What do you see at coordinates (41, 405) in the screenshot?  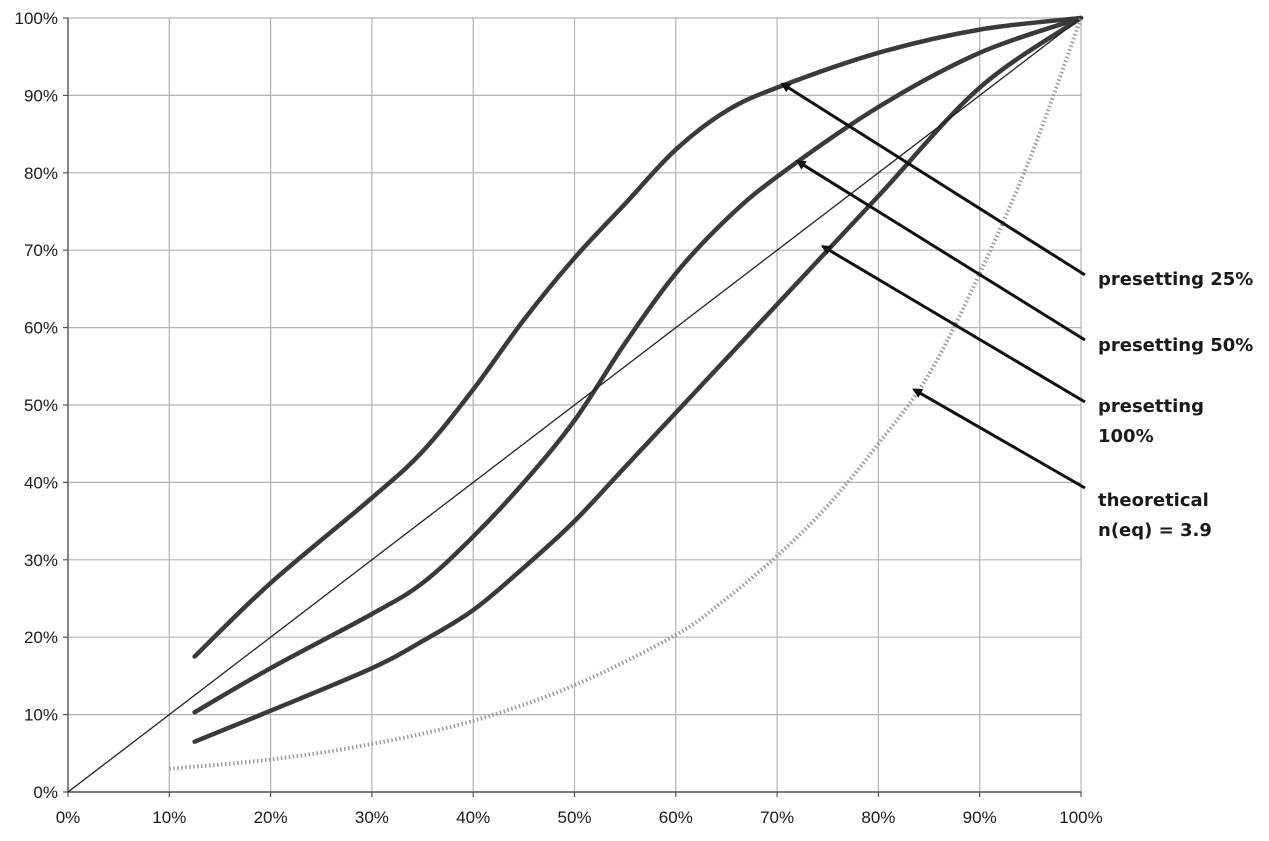 I see `y-tick-label: 50%` at bounding box center [41, 405].